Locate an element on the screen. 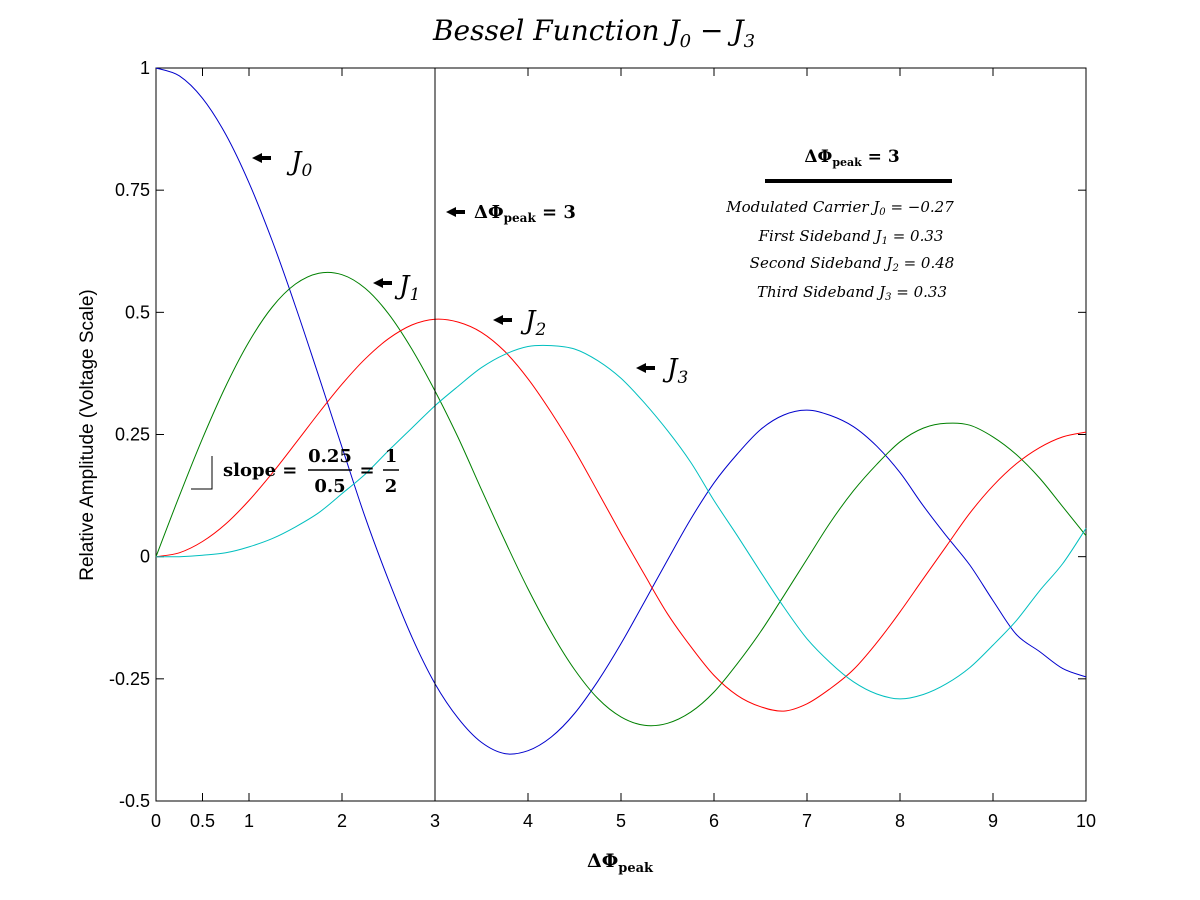 The image size is (1200, 900). info-line-4-text: Third Sideband J is located at coordinates (821, 292).